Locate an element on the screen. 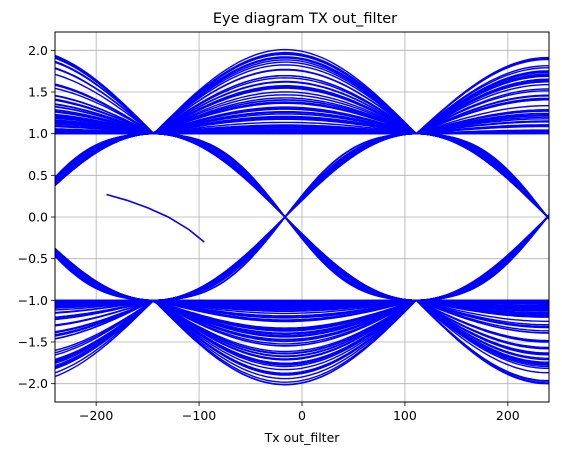 The image size is (562, 455). y-tick-label: −1.5 is located at coordinates (33, 342).